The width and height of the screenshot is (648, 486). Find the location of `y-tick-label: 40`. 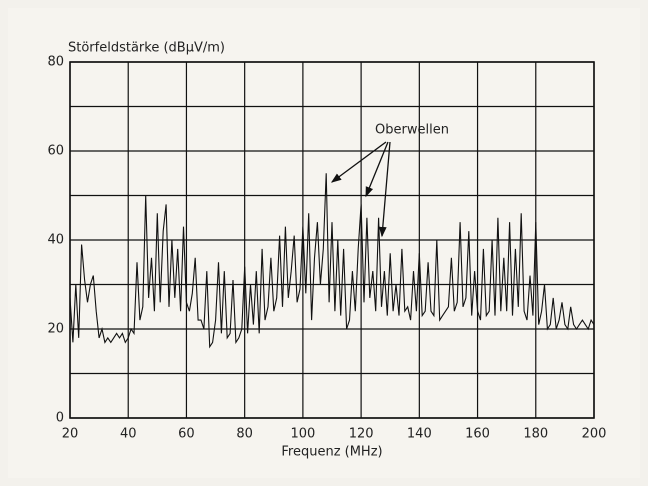

y-tick-label: 40 is located at coordinates (55, 240).